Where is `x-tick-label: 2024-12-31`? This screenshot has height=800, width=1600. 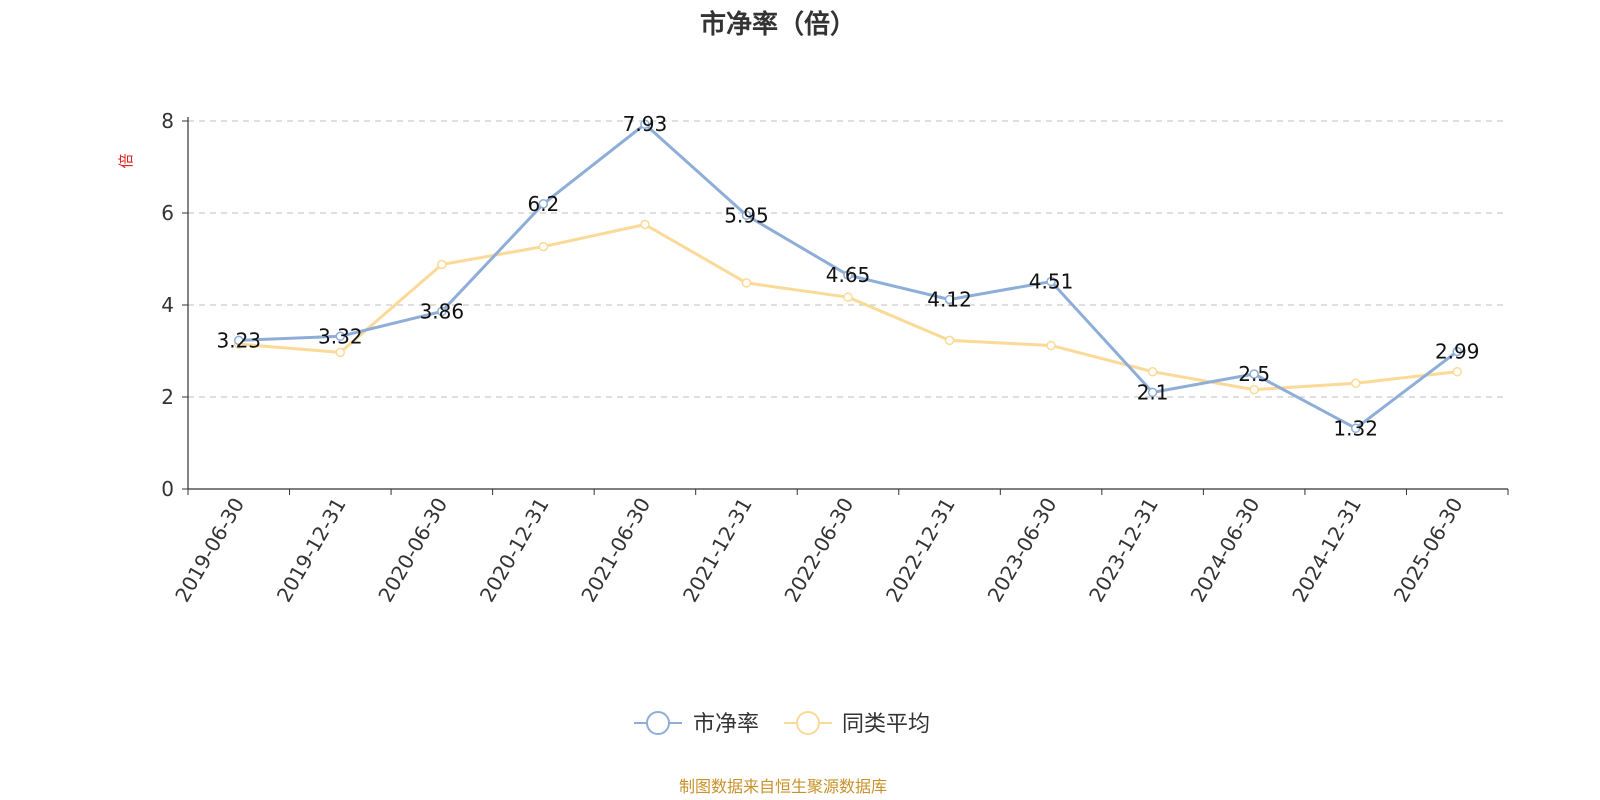
x-tick-label: 2024-12-31 is located at coordinates (1326, 550).